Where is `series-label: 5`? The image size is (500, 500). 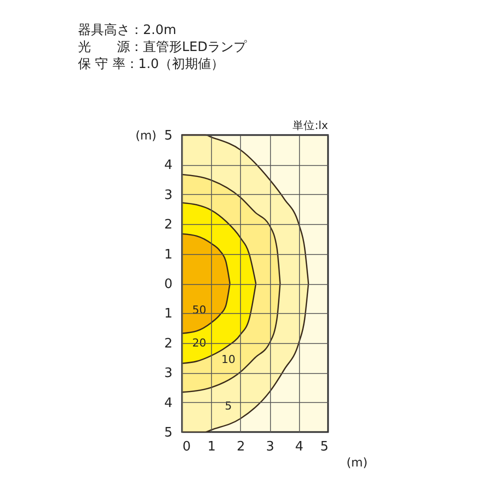 series-label: 5 is located at coordinates (228, 406).